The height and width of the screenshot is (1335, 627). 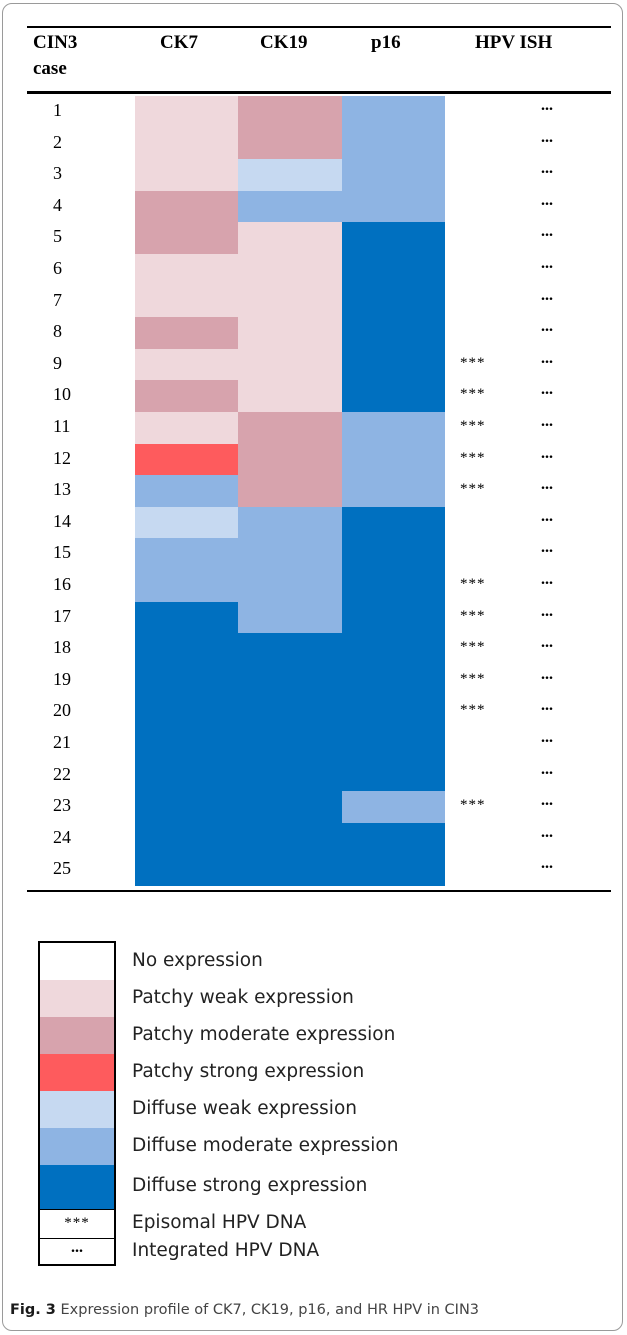 What do you see at coordinates (77, 1109) in the screenshot?
I see `legend-swatch-diffuse-weak` at bounding box center [77, 1109].